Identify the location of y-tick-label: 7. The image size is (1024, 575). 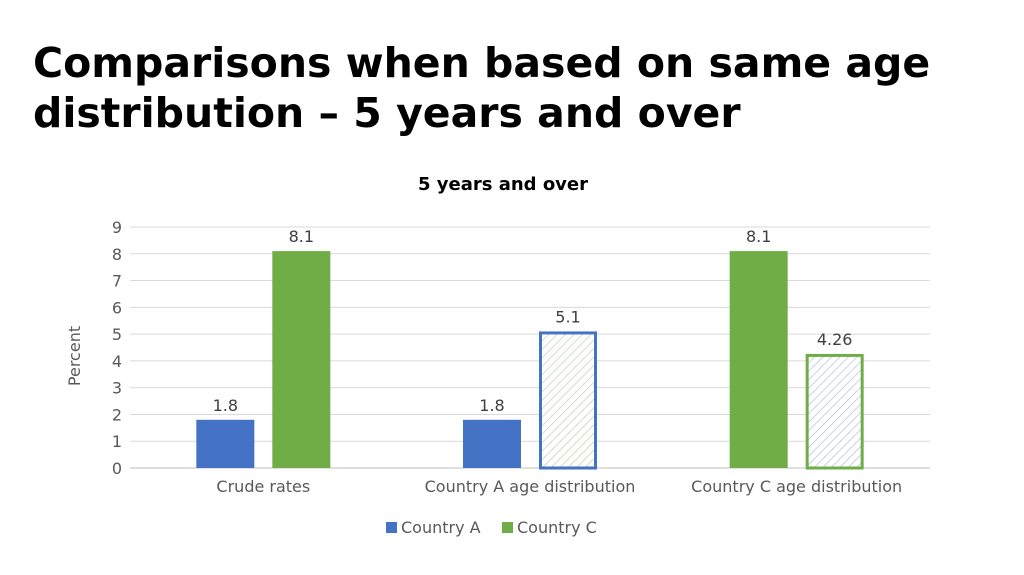
(117, 281).